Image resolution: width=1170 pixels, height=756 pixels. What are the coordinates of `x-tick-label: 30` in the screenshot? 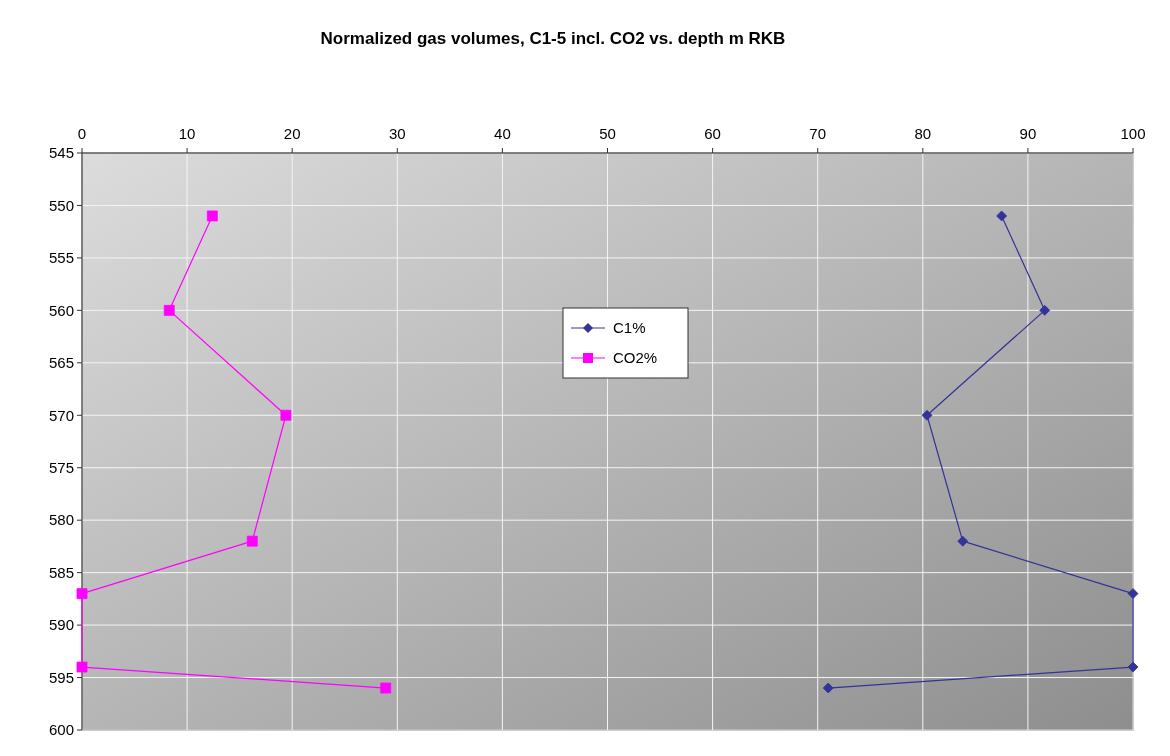 It's located at (397, 133).